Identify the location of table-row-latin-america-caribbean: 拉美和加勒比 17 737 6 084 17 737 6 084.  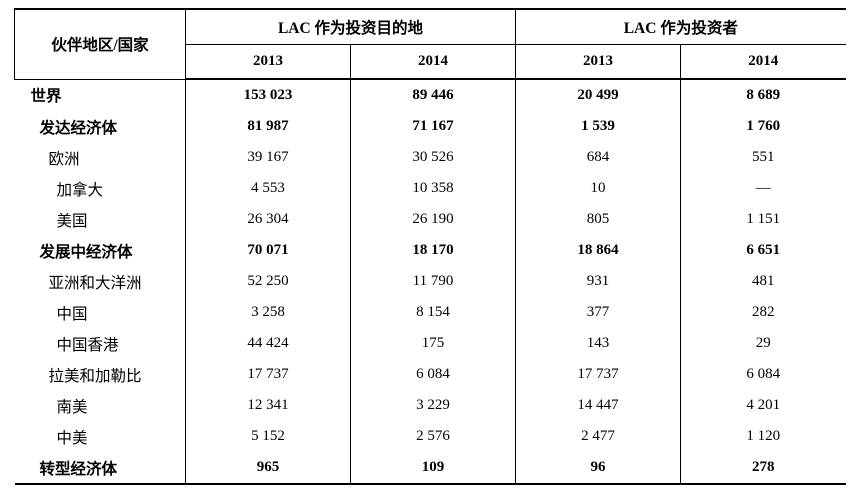
(430, 374).